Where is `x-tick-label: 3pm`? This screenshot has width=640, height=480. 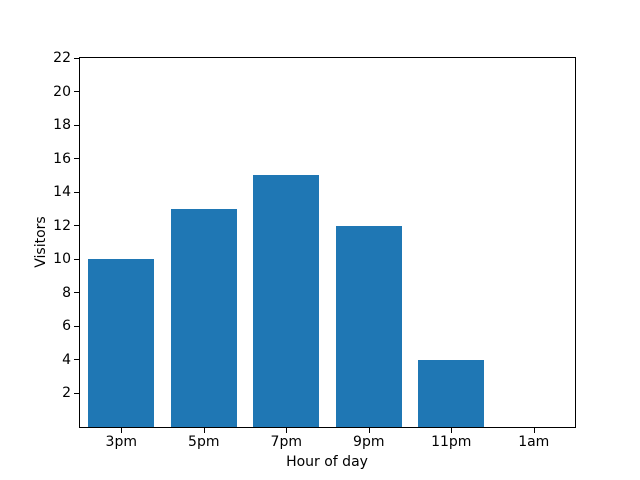 x-tick-label: 3pm is located at coordinates (121, 442).